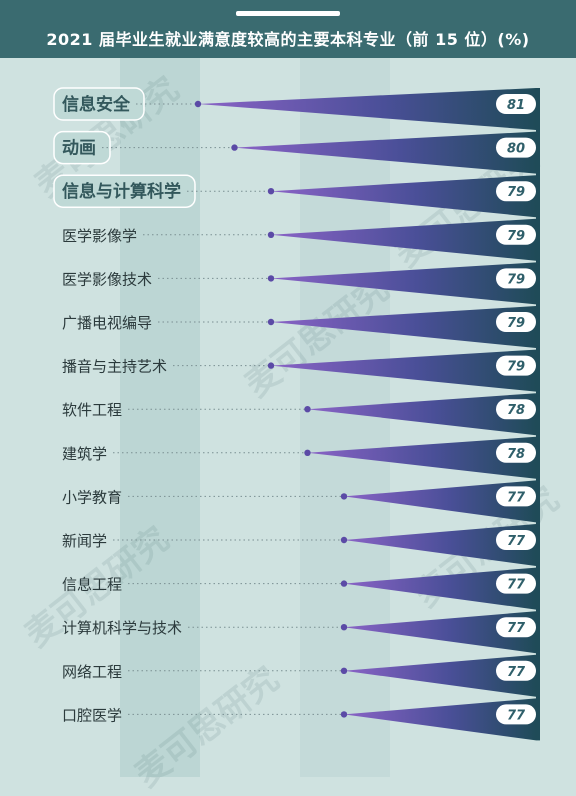 This screenshot has width=576, height=796. Describe the element at coordinates (299, 545) in the screenshot. I see `chart-row: 新闻学 77` at that location.